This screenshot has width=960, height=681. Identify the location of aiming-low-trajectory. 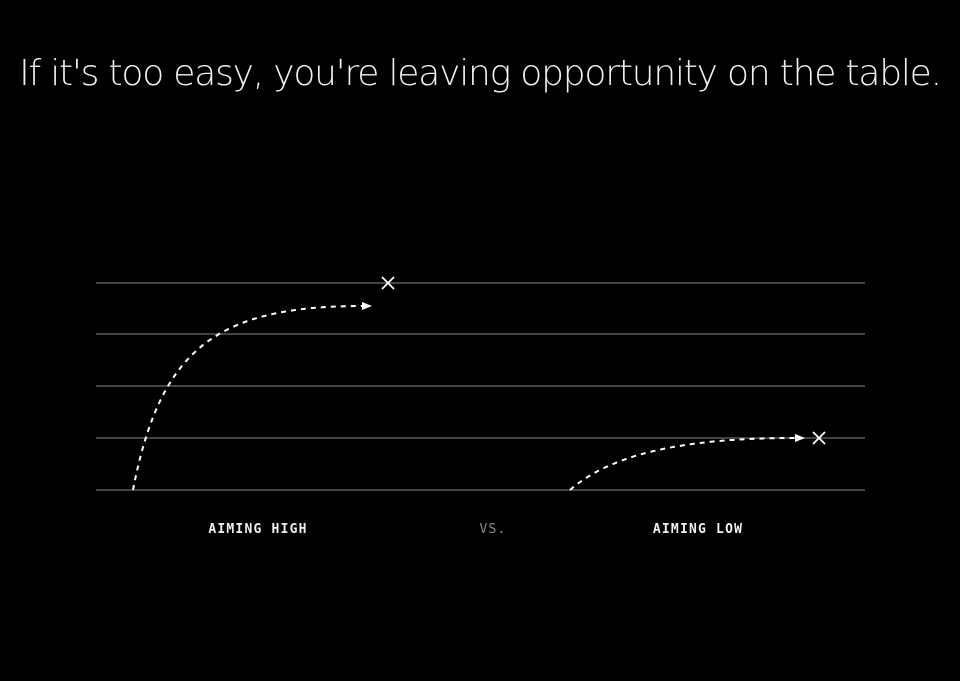
(697, 461).